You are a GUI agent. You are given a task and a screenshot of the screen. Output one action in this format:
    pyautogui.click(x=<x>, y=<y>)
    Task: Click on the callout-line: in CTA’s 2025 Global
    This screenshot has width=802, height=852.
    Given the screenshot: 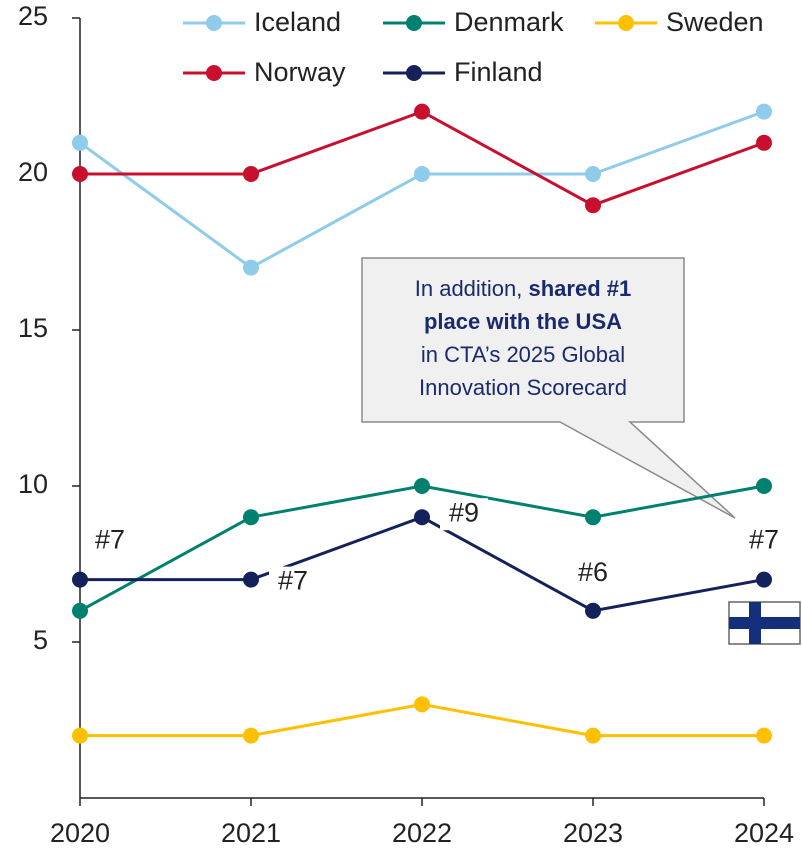 What is the action you would take?
    pyautogui.click(x=523, y=354)
    